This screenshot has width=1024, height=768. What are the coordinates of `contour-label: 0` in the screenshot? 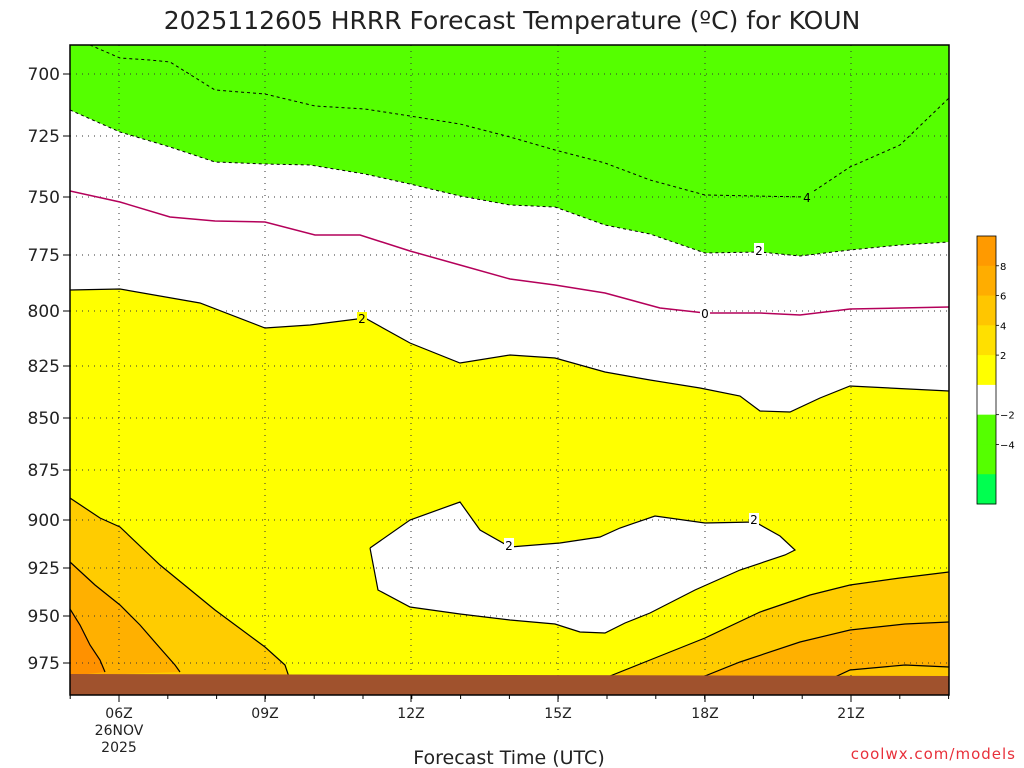 It's located at (705, 314).